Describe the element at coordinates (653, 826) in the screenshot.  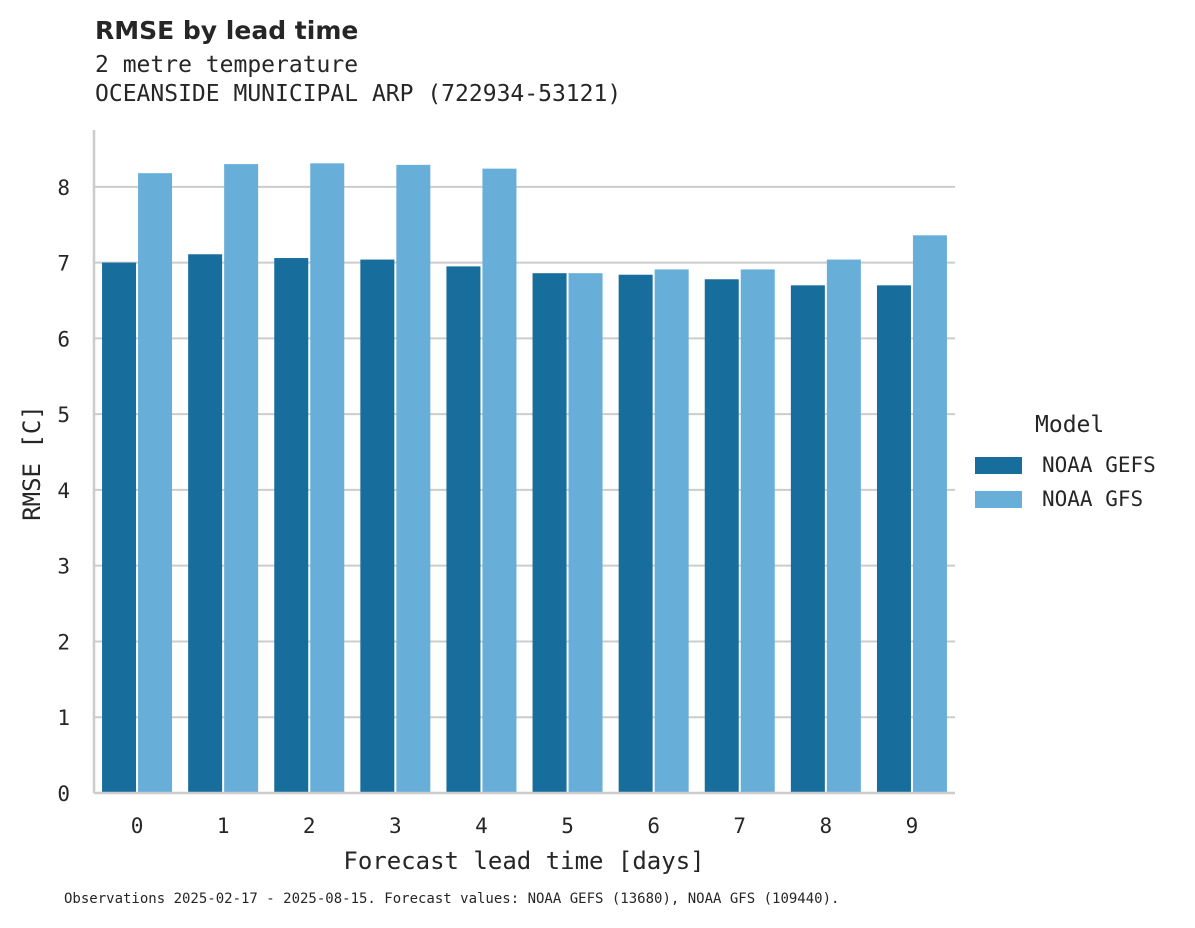
I see `x-tick-label-6: 6` at that location.